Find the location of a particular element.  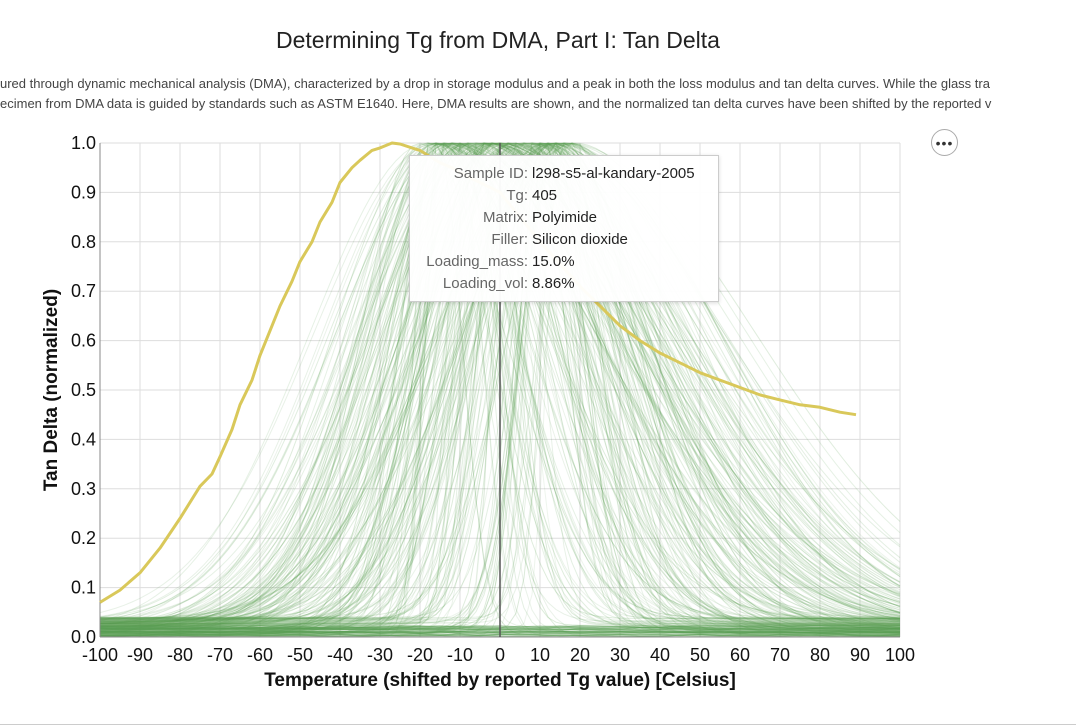

y-tick-label: 0.6 is located at coordinates (83, 341).